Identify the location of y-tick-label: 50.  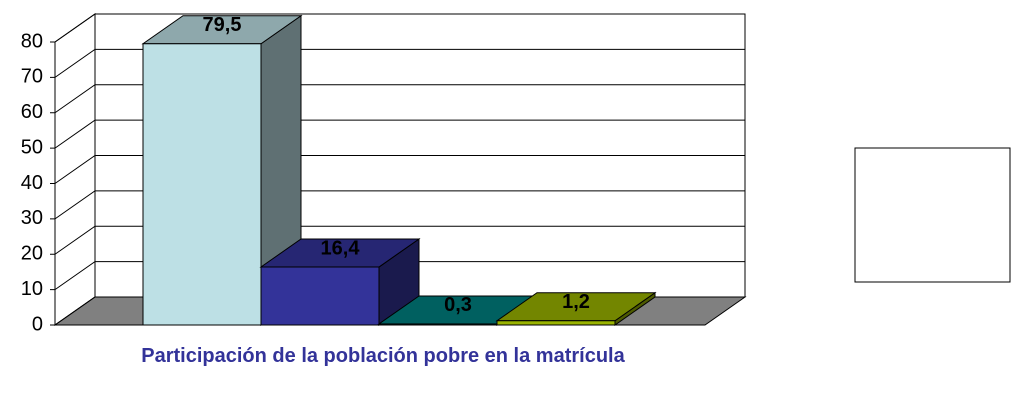
(32, 147).